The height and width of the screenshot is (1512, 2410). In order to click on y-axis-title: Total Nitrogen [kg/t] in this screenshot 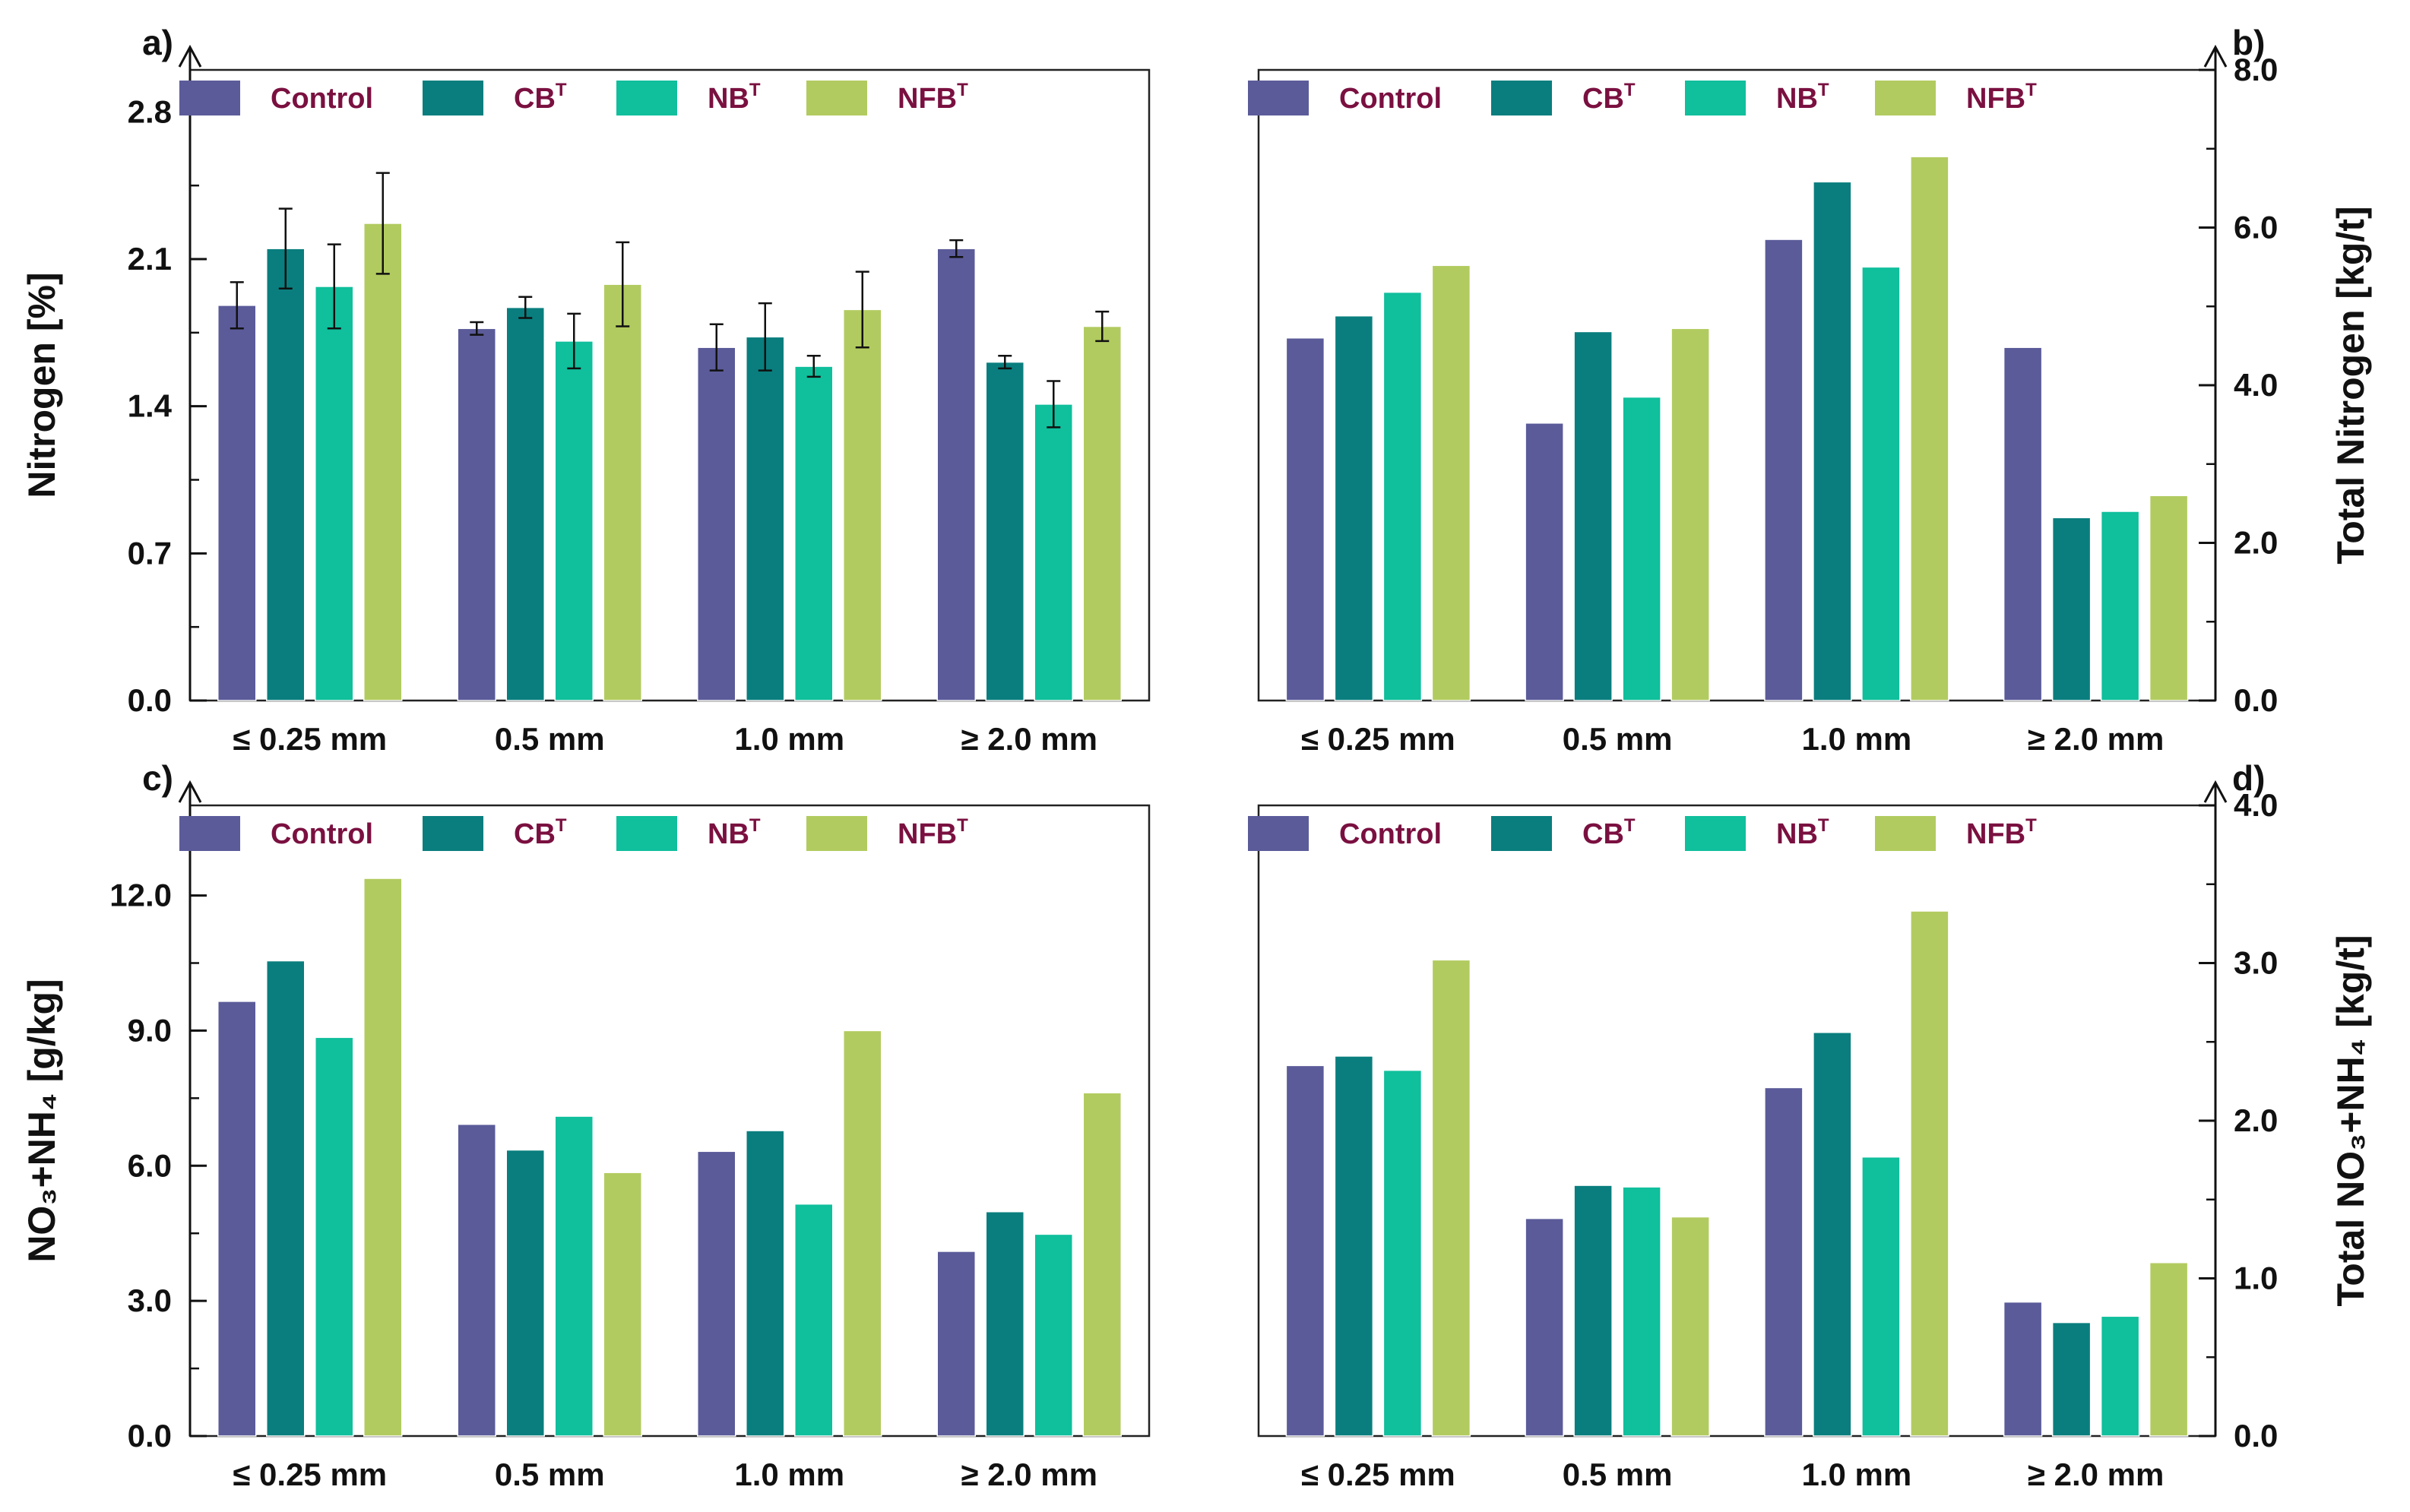, I will do `click(2350, 385)`.